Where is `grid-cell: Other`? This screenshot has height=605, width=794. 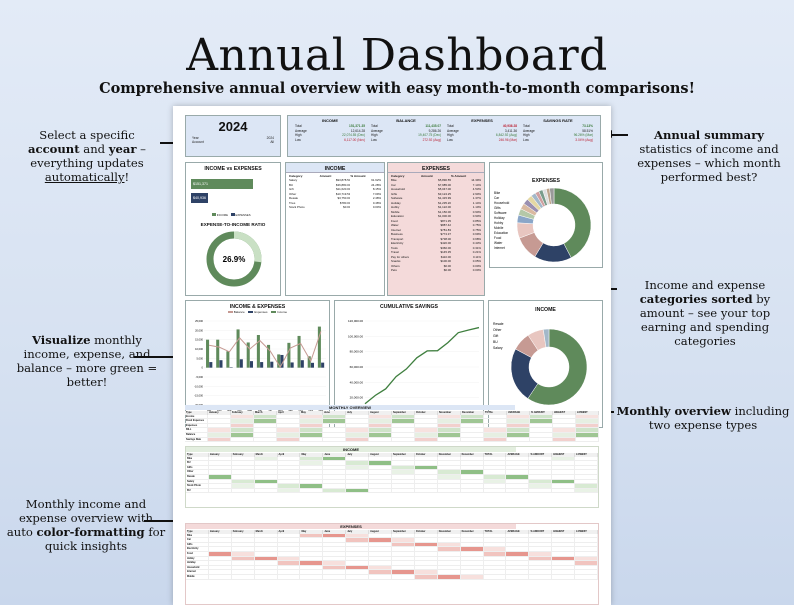 grid-cell: Other is located at coordinates (197, 472).